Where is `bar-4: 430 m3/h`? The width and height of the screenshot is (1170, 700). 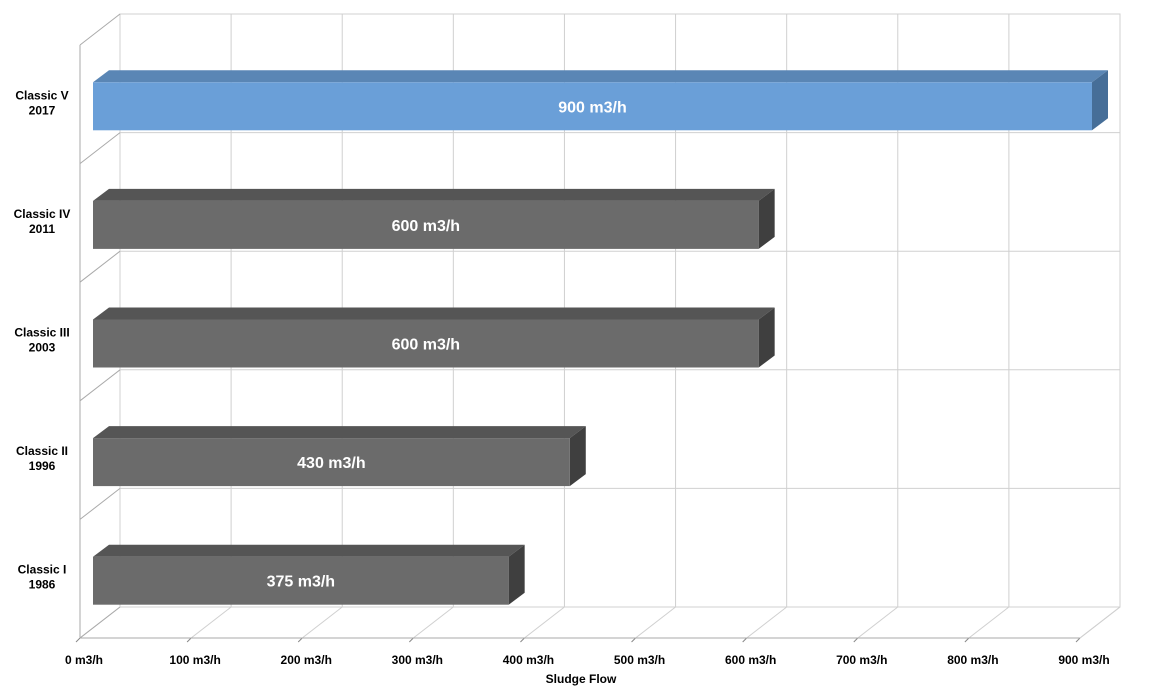
bar-4: 430 m3/h is located at coordinates (339, 456).